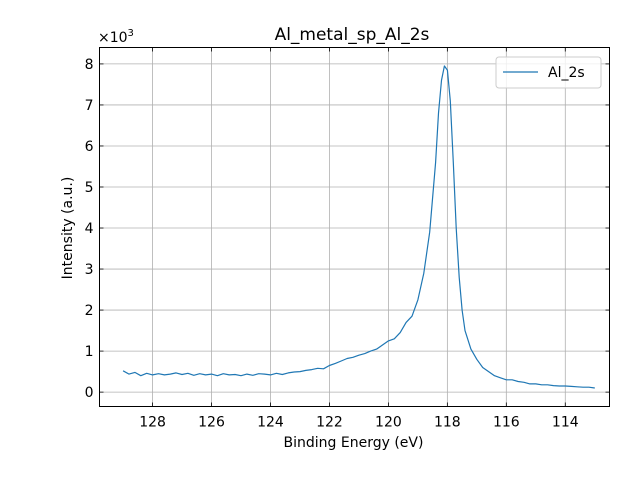 The width and height of the screenshot is (640, 480). I want to click on x-tick-label: 124, so click(270, 423).